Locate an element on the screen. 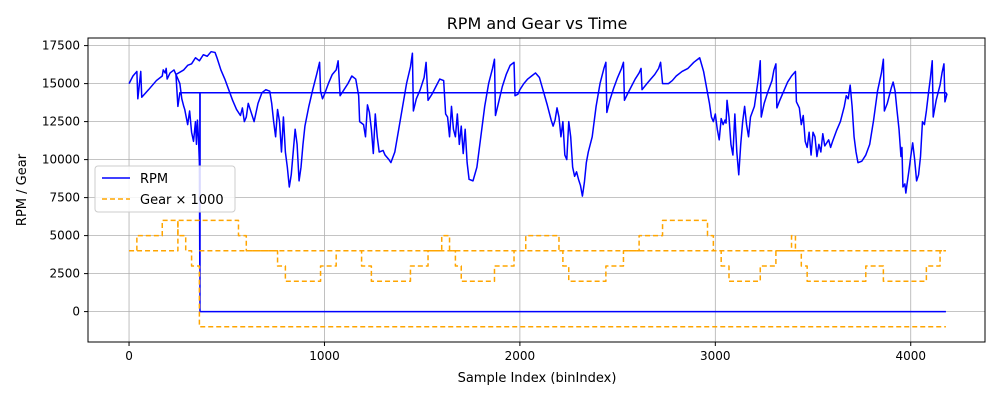  y-tick-label: 2500 is located at coordinates (64, 274).